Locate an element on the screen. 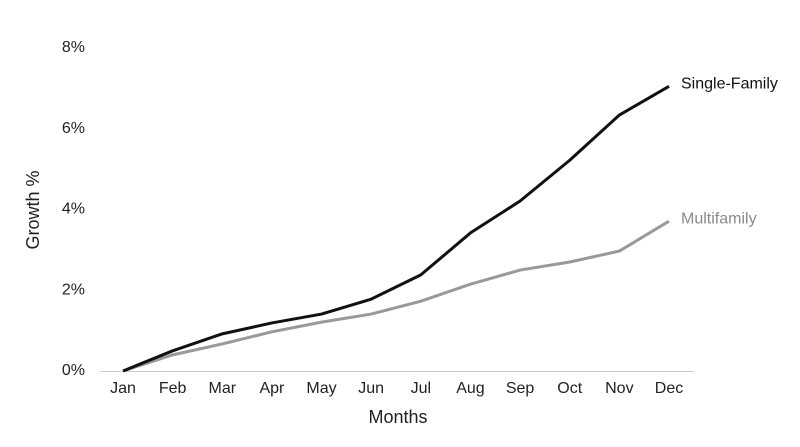 Image resolution: width=800 pixels, height=447 pixels. x-tick-label: May is located at coordinates (321, 388).